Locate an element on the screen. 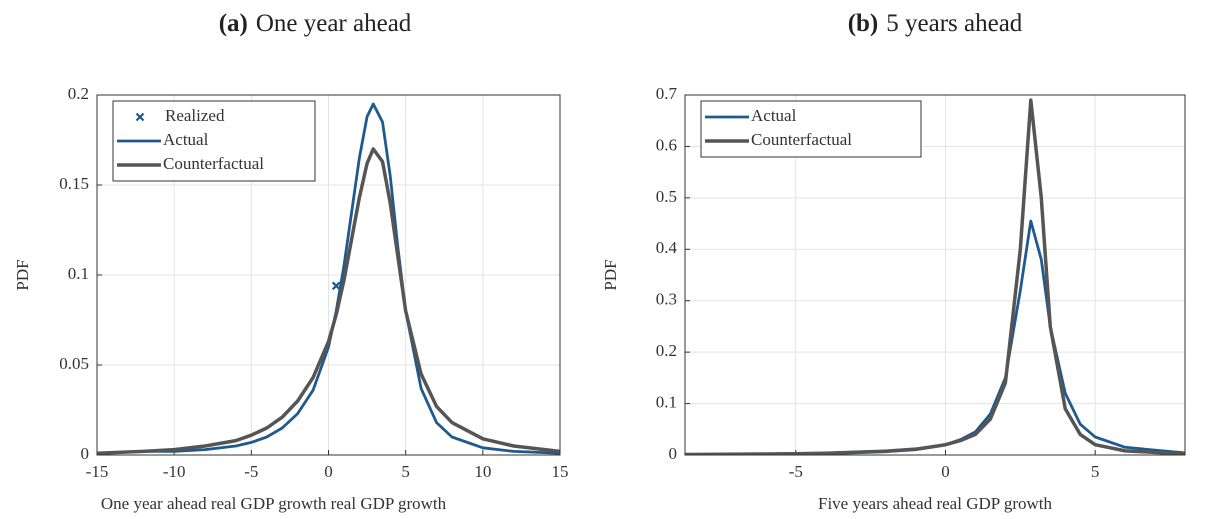  y-tick-label: 0.6 is located at coordinates (666, 144).